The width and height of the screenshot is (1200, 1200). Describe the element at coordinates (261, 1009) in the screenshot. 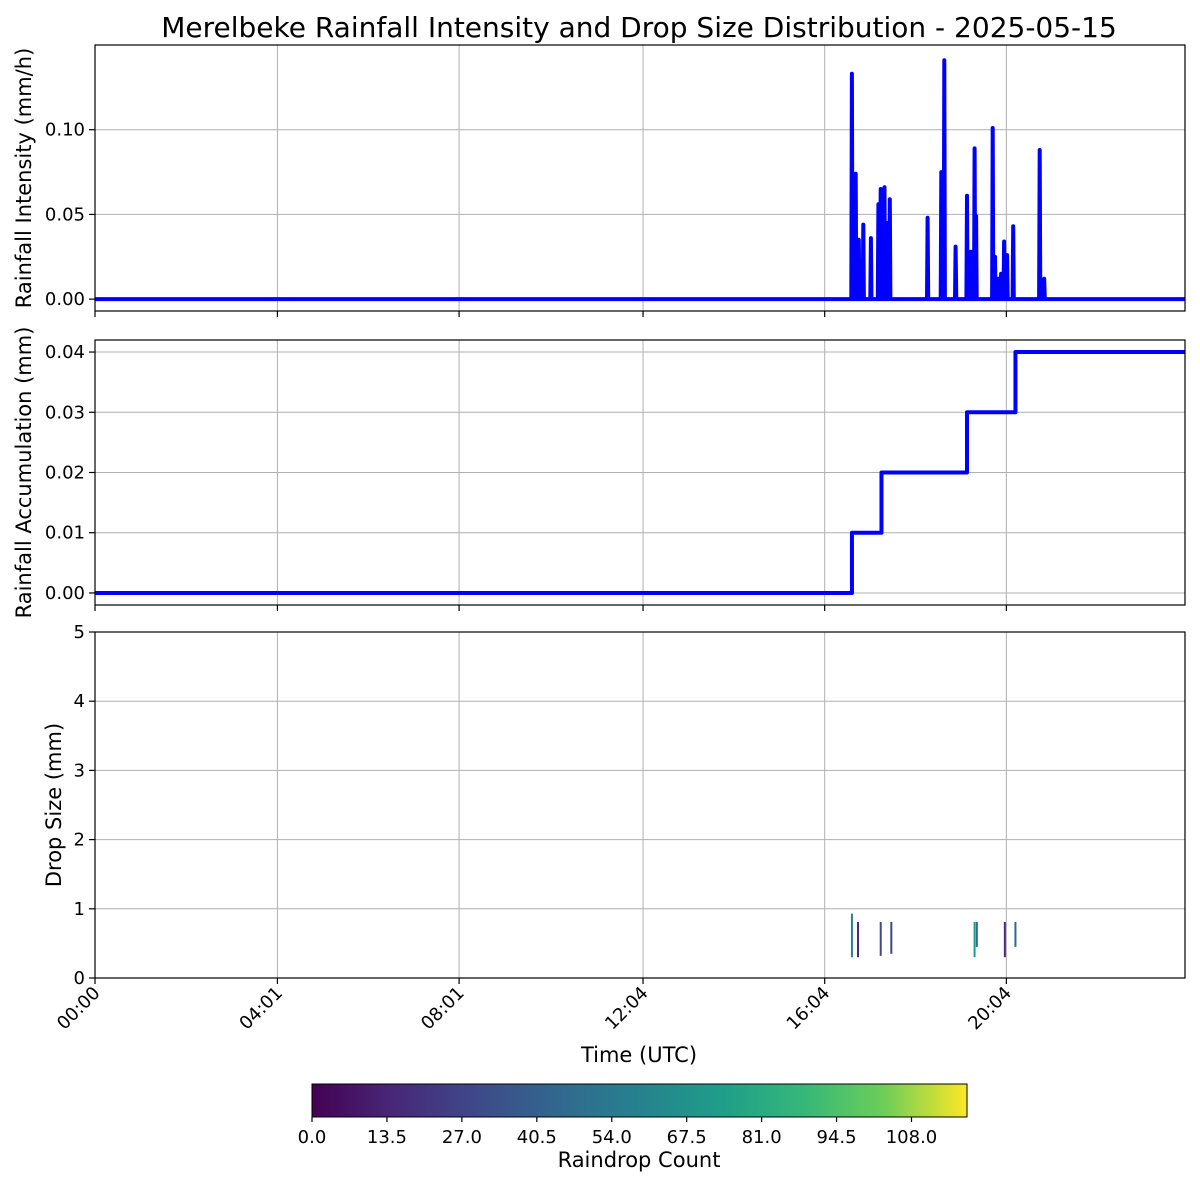

I see `x-tick-label: 04:01` at that location.